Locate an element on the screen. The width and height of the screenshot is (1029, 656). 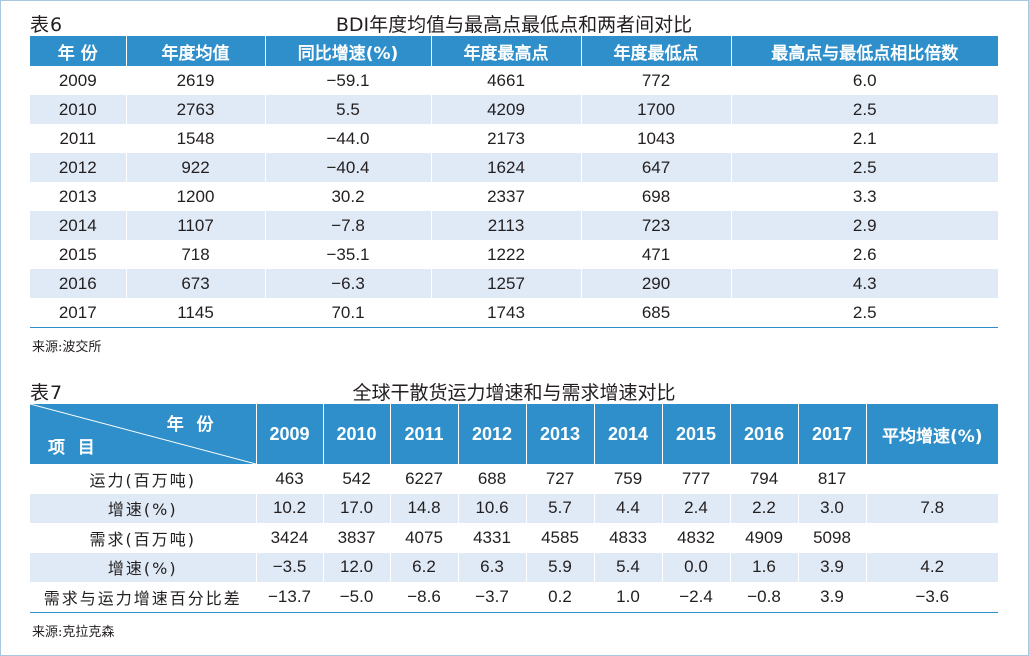
table-cell: 2.9 is located at coordinates (864, 225).